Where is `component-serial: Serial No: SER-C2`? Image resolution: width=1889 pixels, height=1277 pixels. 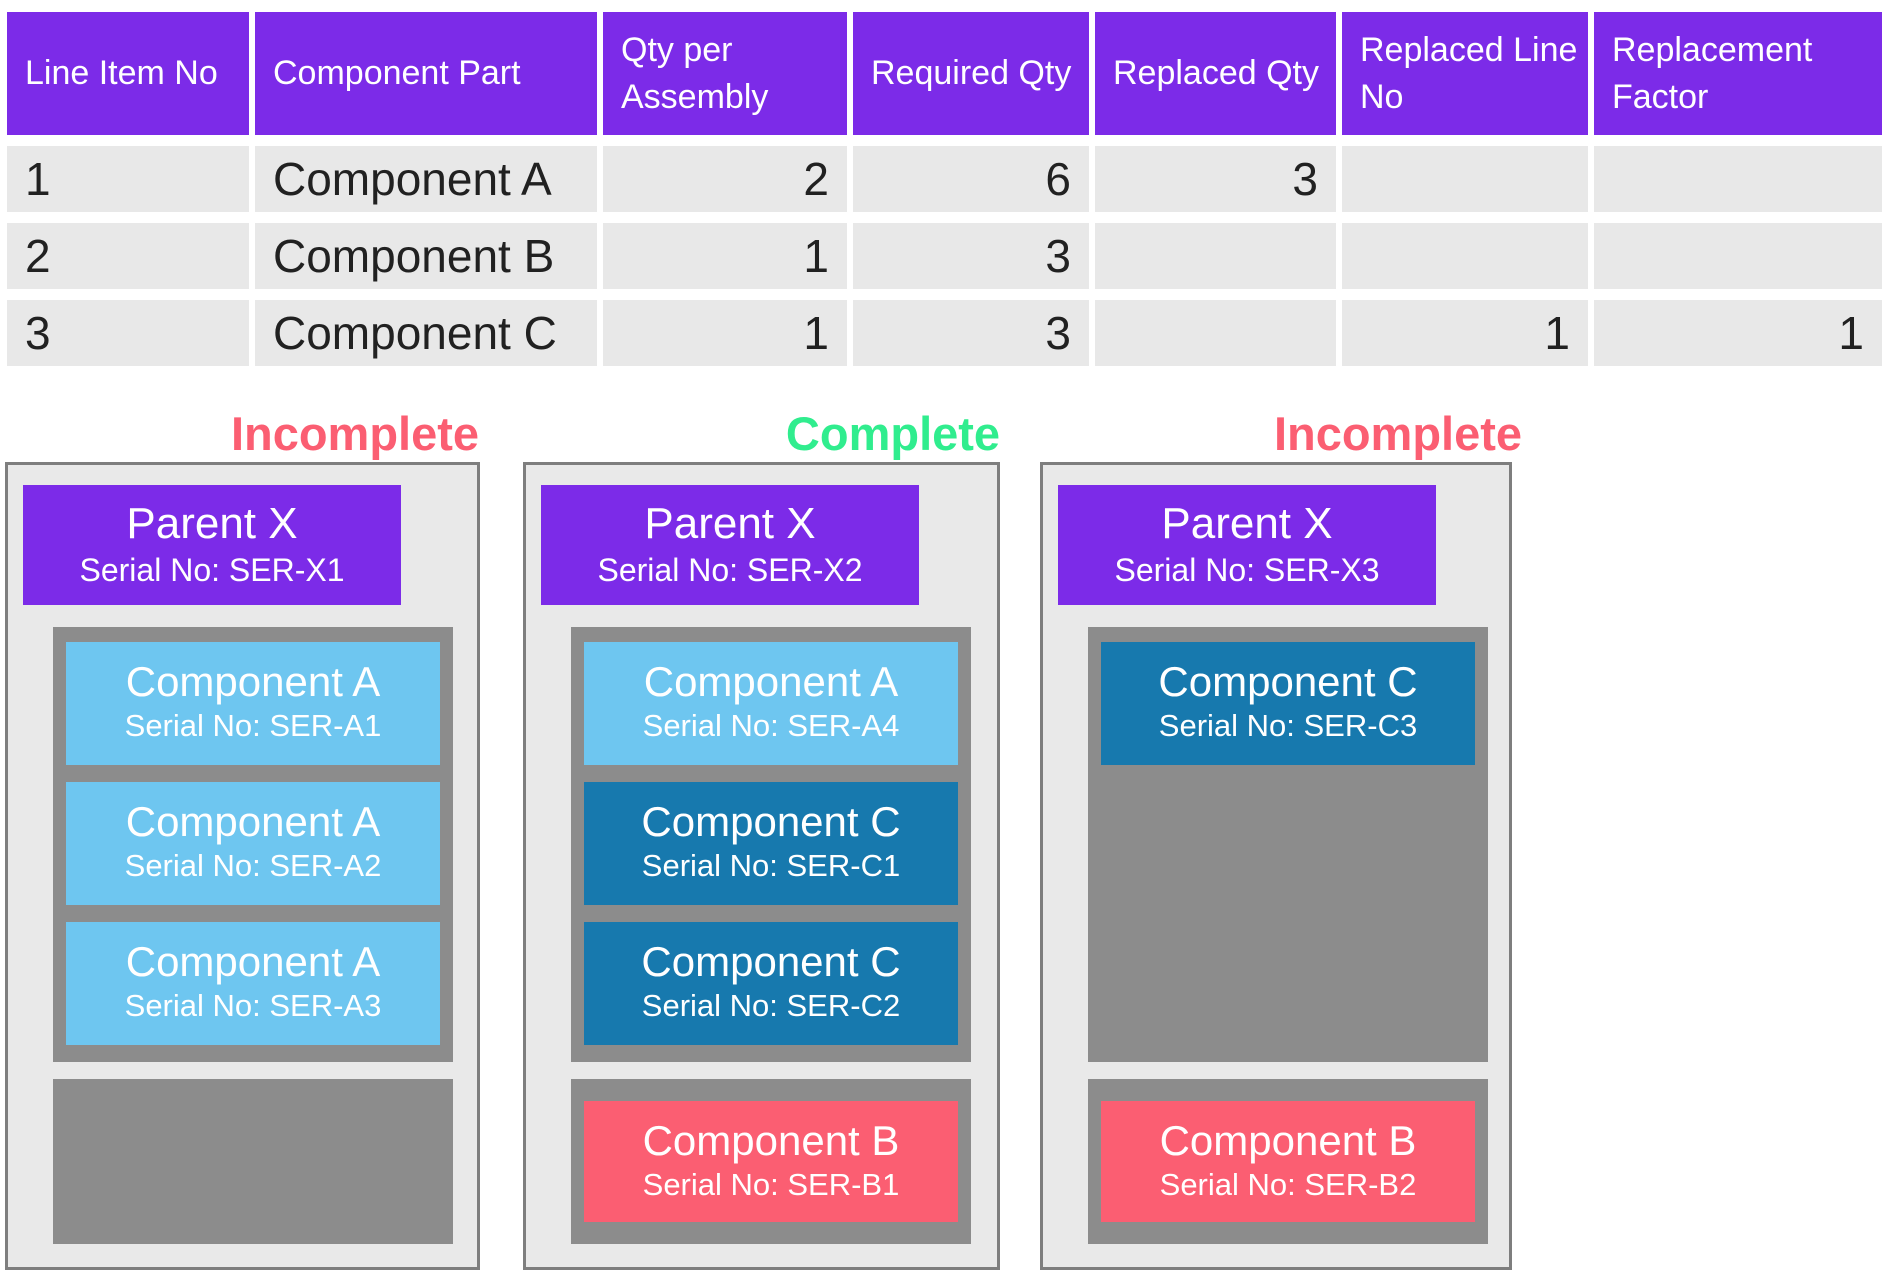
component-serial: Serial No: SER-C2 is located at coordinates (771, 1005).